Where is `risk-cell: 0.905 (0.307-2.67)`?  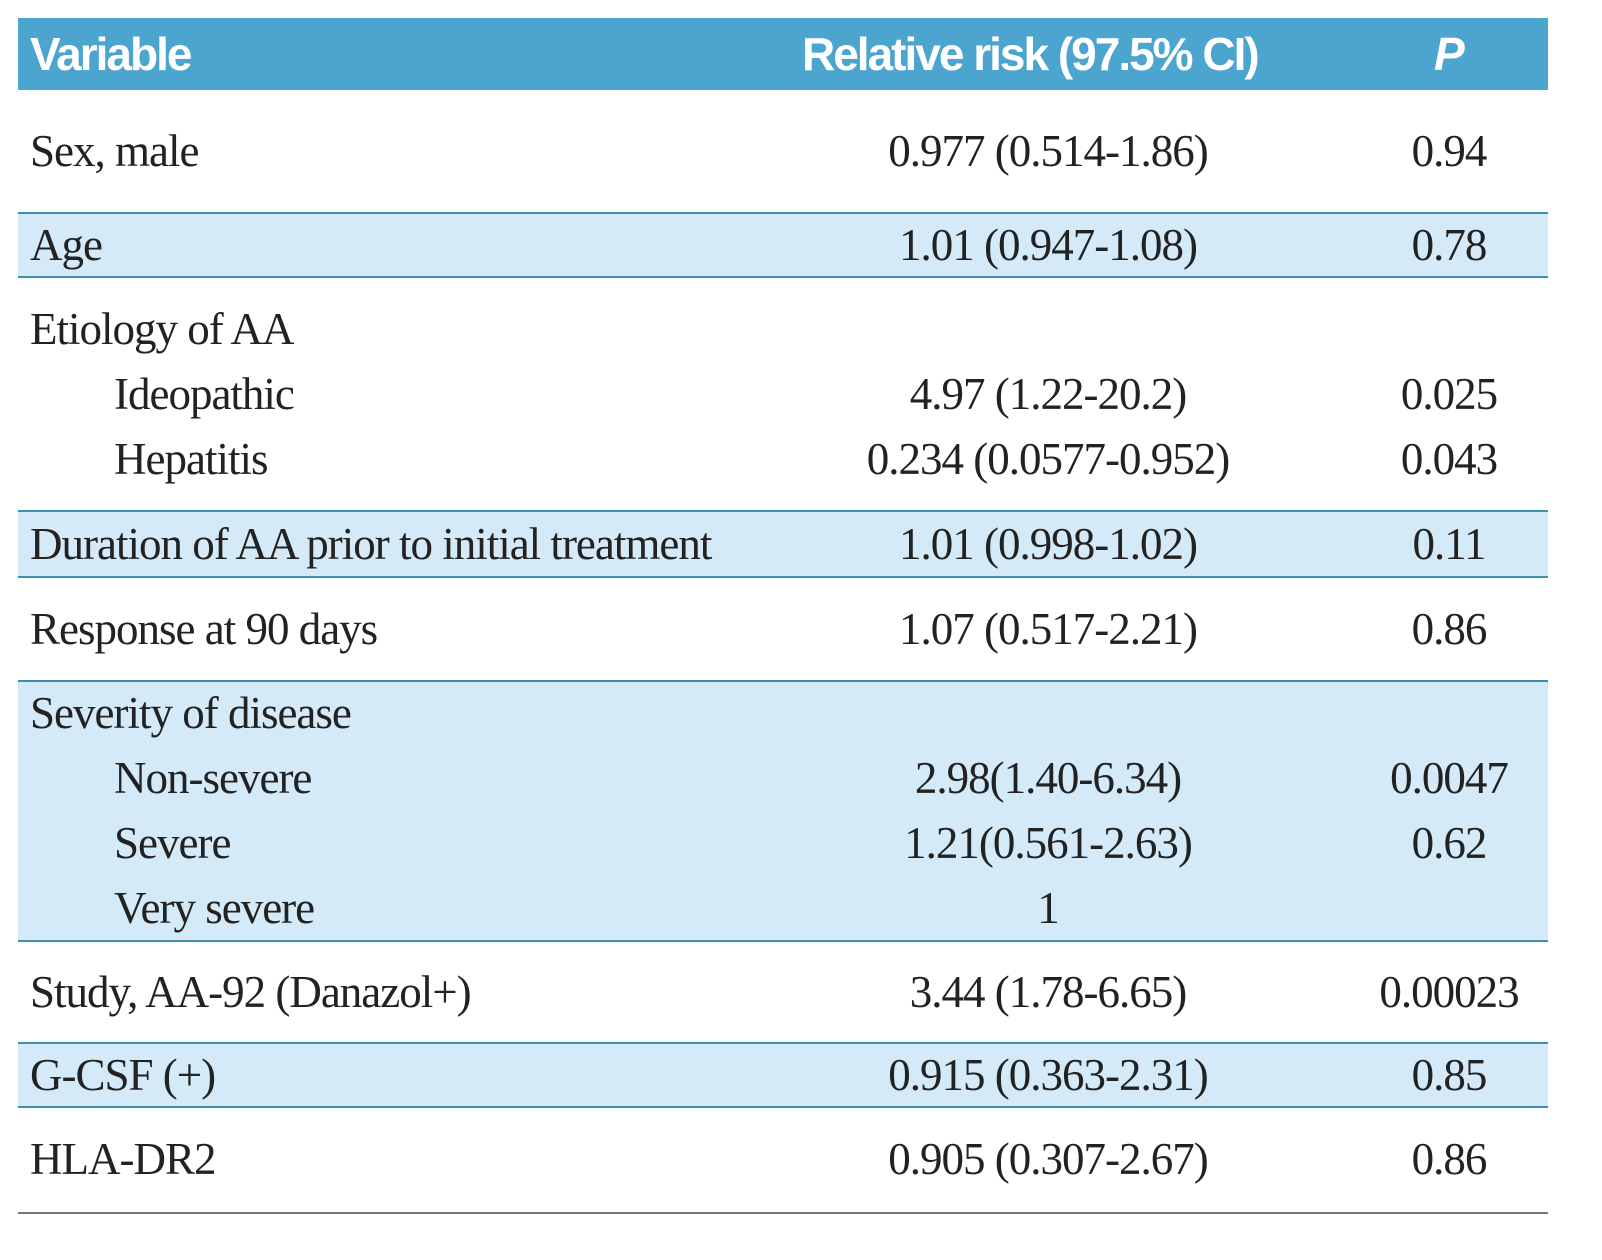
risk-cell: 0.905 (0.307-2.67) is located at coordinates (1048, 1158).